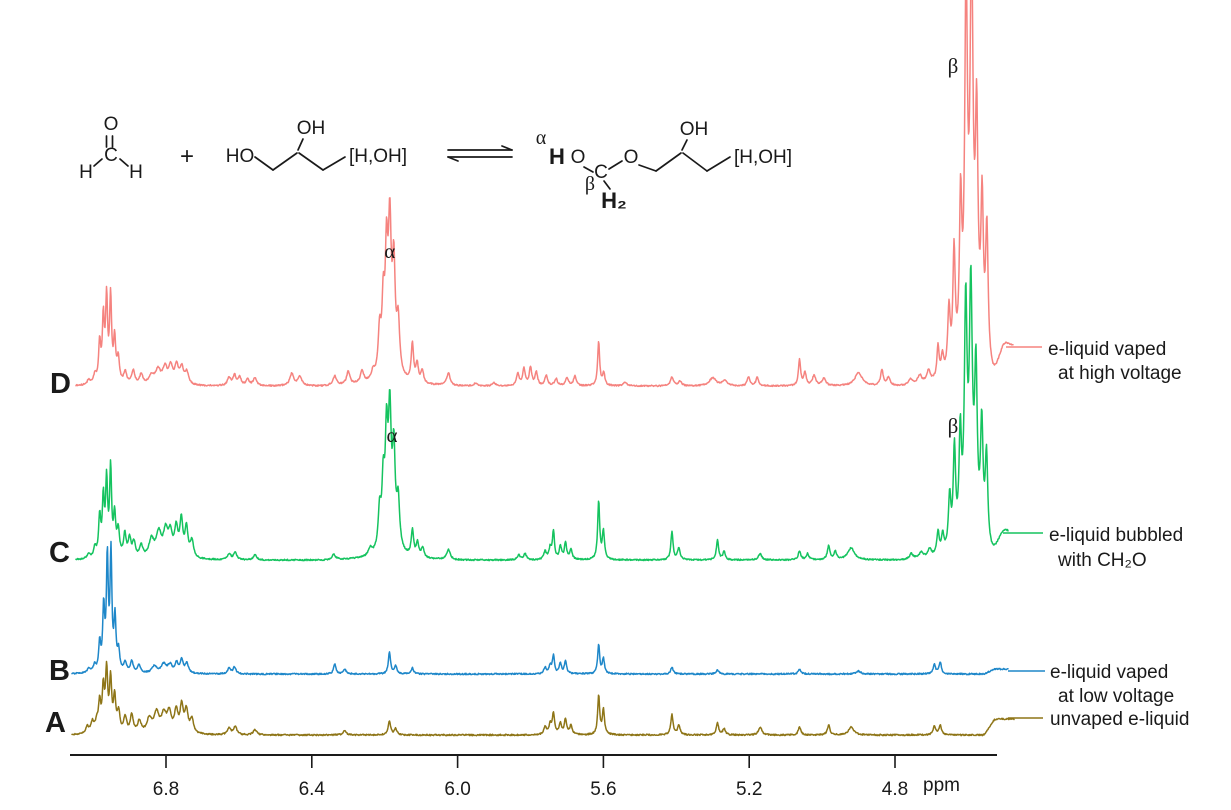  Describe the element at coordinates (86, 172) in the screenshot. I see `formaldehyde-h-left-label: H` at that location.